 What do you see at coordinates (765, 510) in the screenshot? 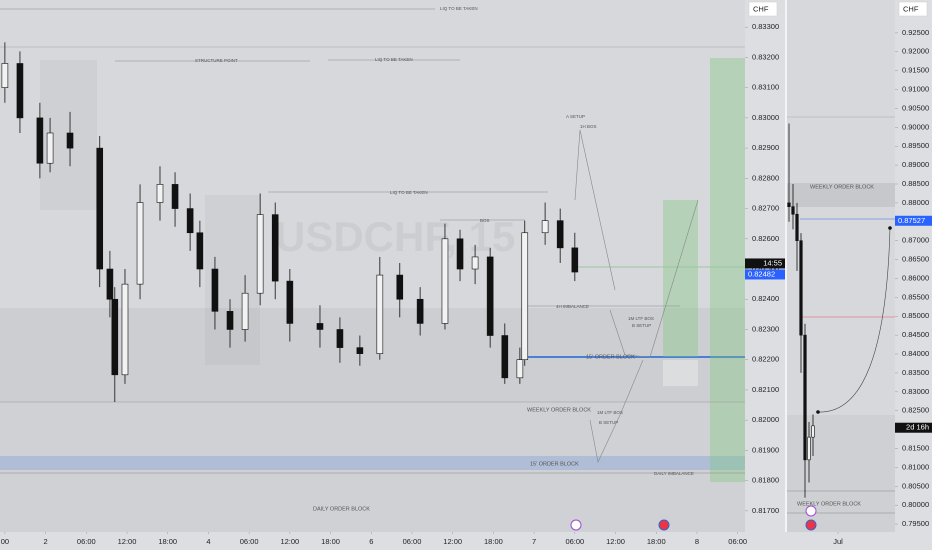
I see `y-tick-label: 0.81700` at bounding box center [765, 510].